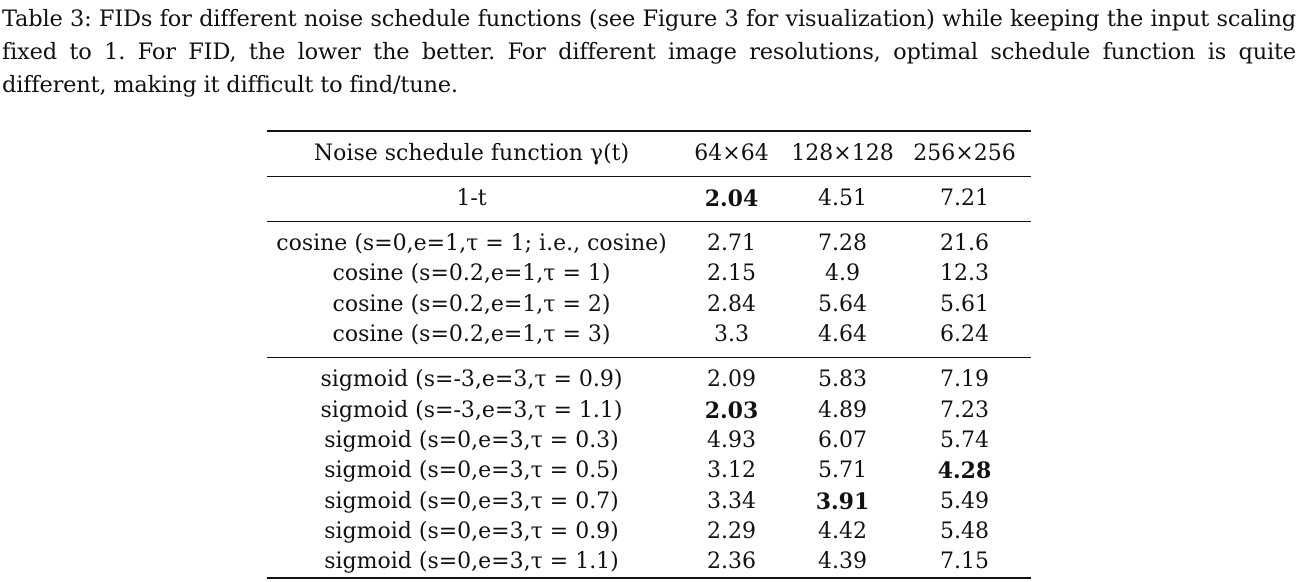  I want to click on table-row: sigmoid (s=0,e=3,τ = 0.3) 4.93 6.07 5.74, so click(649, 441).